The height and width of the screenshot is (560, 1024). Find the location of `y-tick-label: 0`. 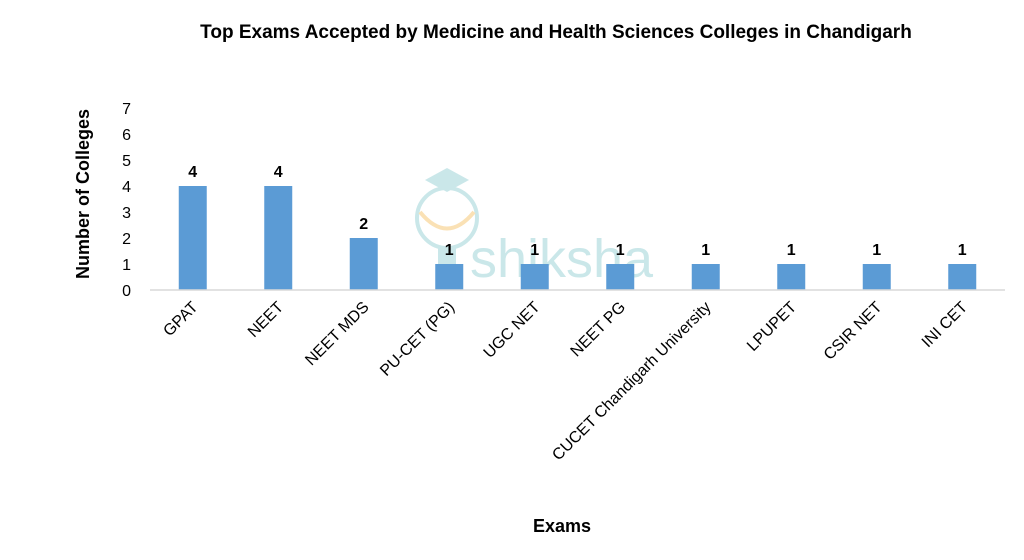

y-tick-label: 0 is located at coordinates (126, 291).